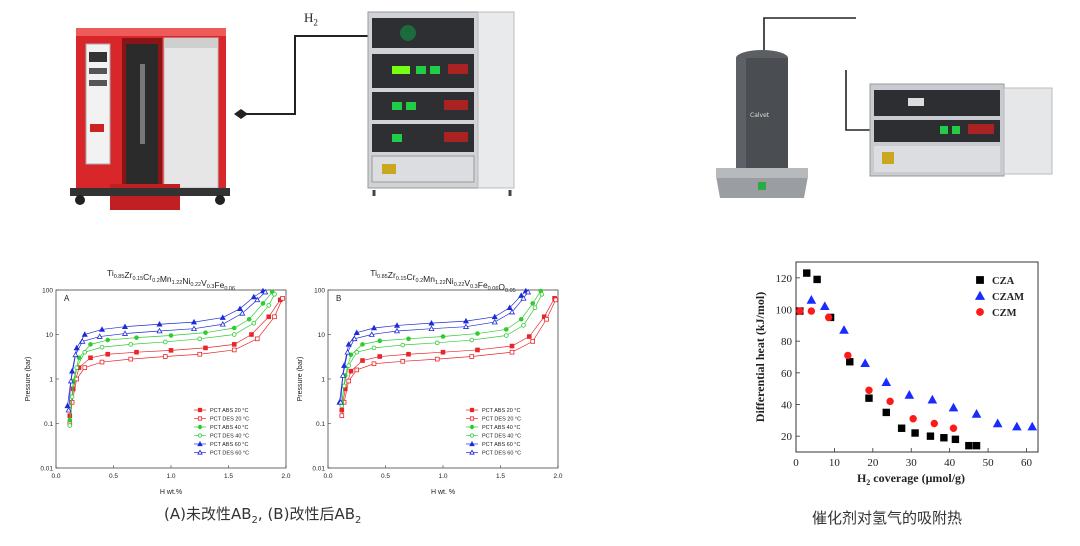  I want to click on legend-label: CZM, so click(1004, 313).